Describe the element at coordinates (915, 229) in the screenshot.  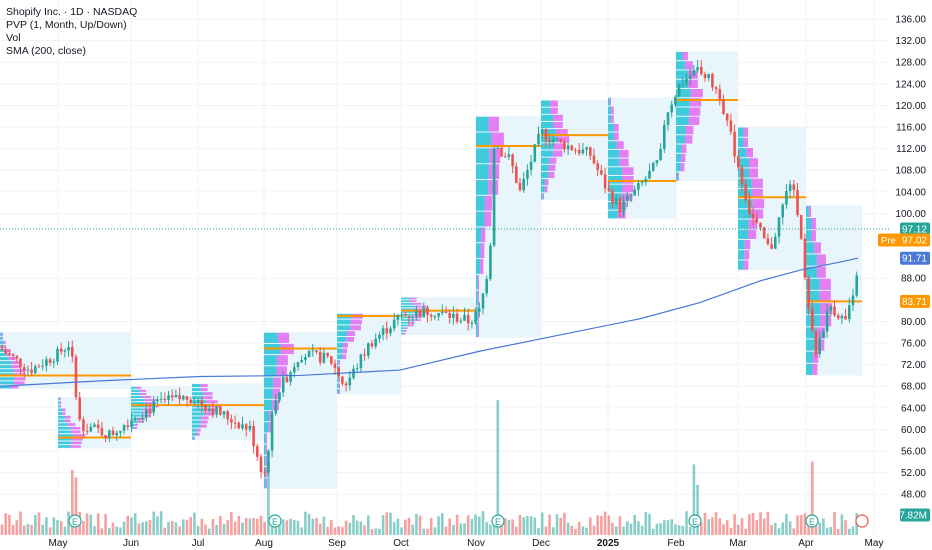
I see `last-price-tag-bg` at that location.